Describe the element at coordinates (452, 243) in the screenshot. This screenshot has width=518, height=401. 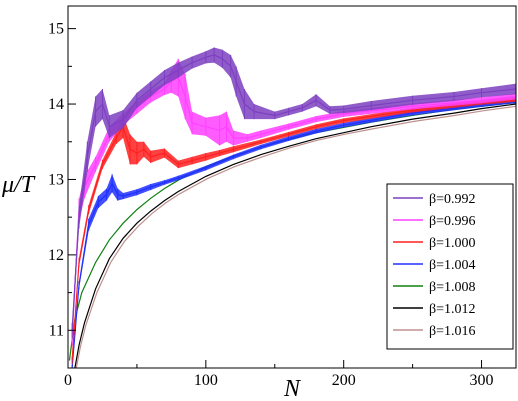
I see `legend-label: β=1.000` at that location.